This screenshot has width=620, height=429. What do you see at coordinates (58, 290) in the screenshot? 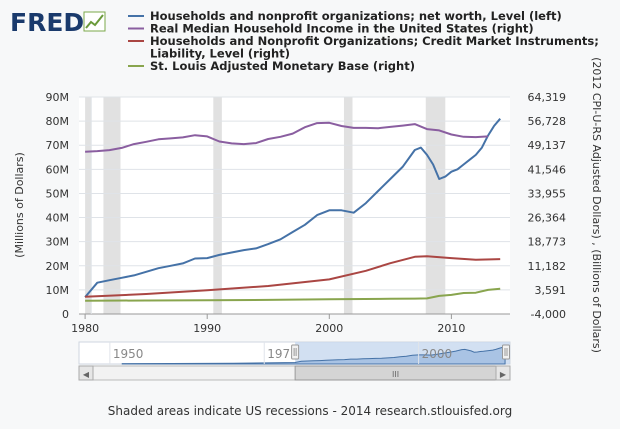
I see `left-tick-label: 10M` at bounding box center [58, 290].